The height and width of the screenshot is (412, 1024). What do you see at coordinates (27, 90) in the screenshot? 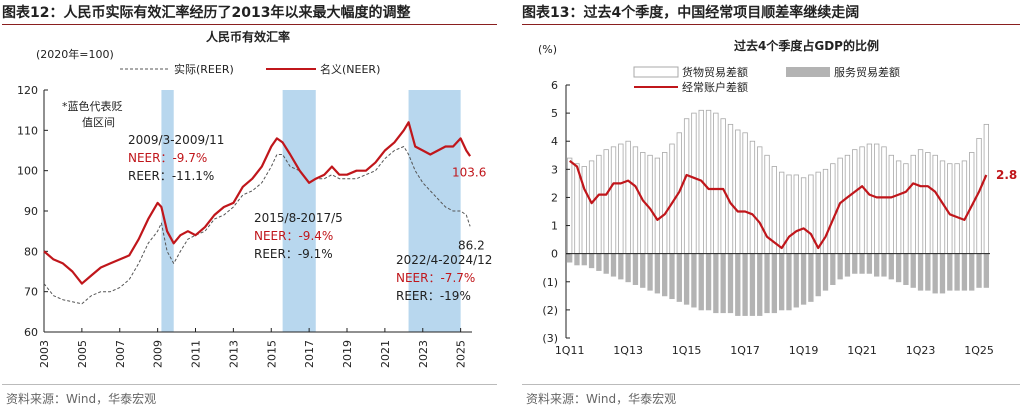
I see `left-y-tick-label: 120` at bounding box center [27, 90].